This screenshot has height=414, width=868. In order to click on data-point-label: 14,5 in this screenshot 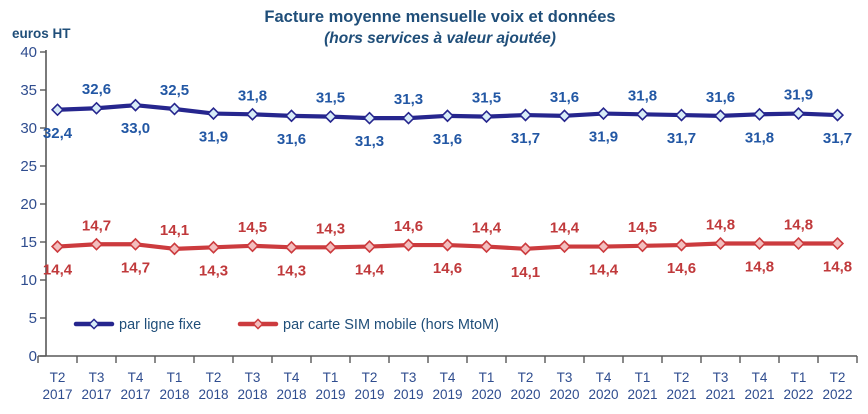, I will do `click(252, 227)`.